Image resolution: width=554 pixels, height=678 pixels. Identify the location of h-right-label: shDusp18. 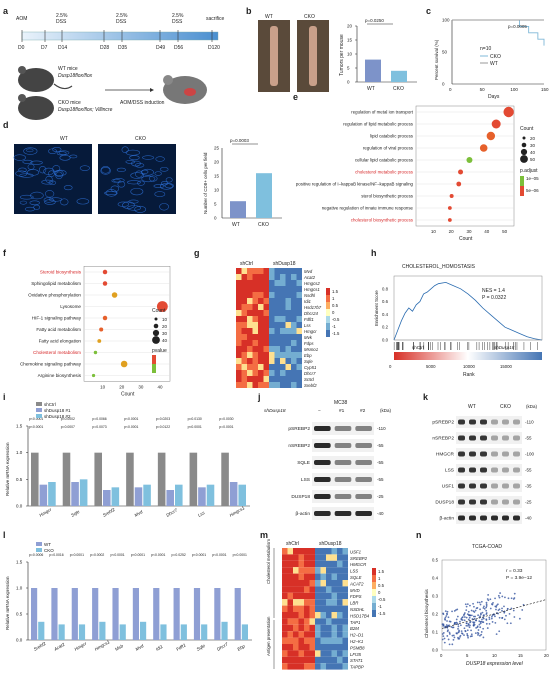
(504, 347).